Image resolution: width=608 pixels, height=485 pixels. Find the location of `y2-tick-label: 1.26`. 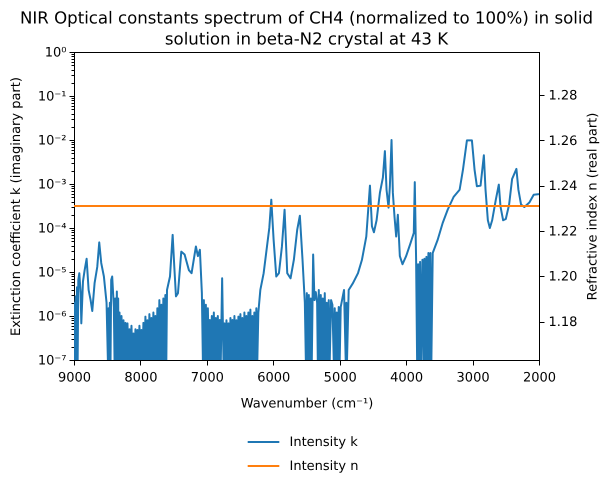

y2-tick-label: 1.26 is located at coordinates (563, 141).